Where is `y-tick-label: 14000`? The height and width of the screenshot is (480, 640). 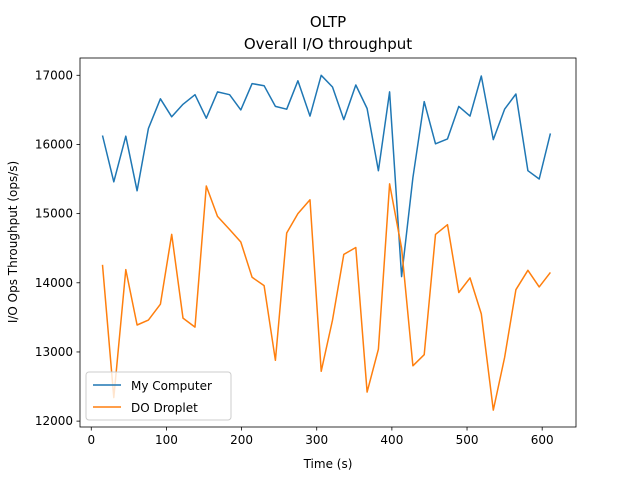 y-tick-label: 14000 is located at coordinates (54, 283).